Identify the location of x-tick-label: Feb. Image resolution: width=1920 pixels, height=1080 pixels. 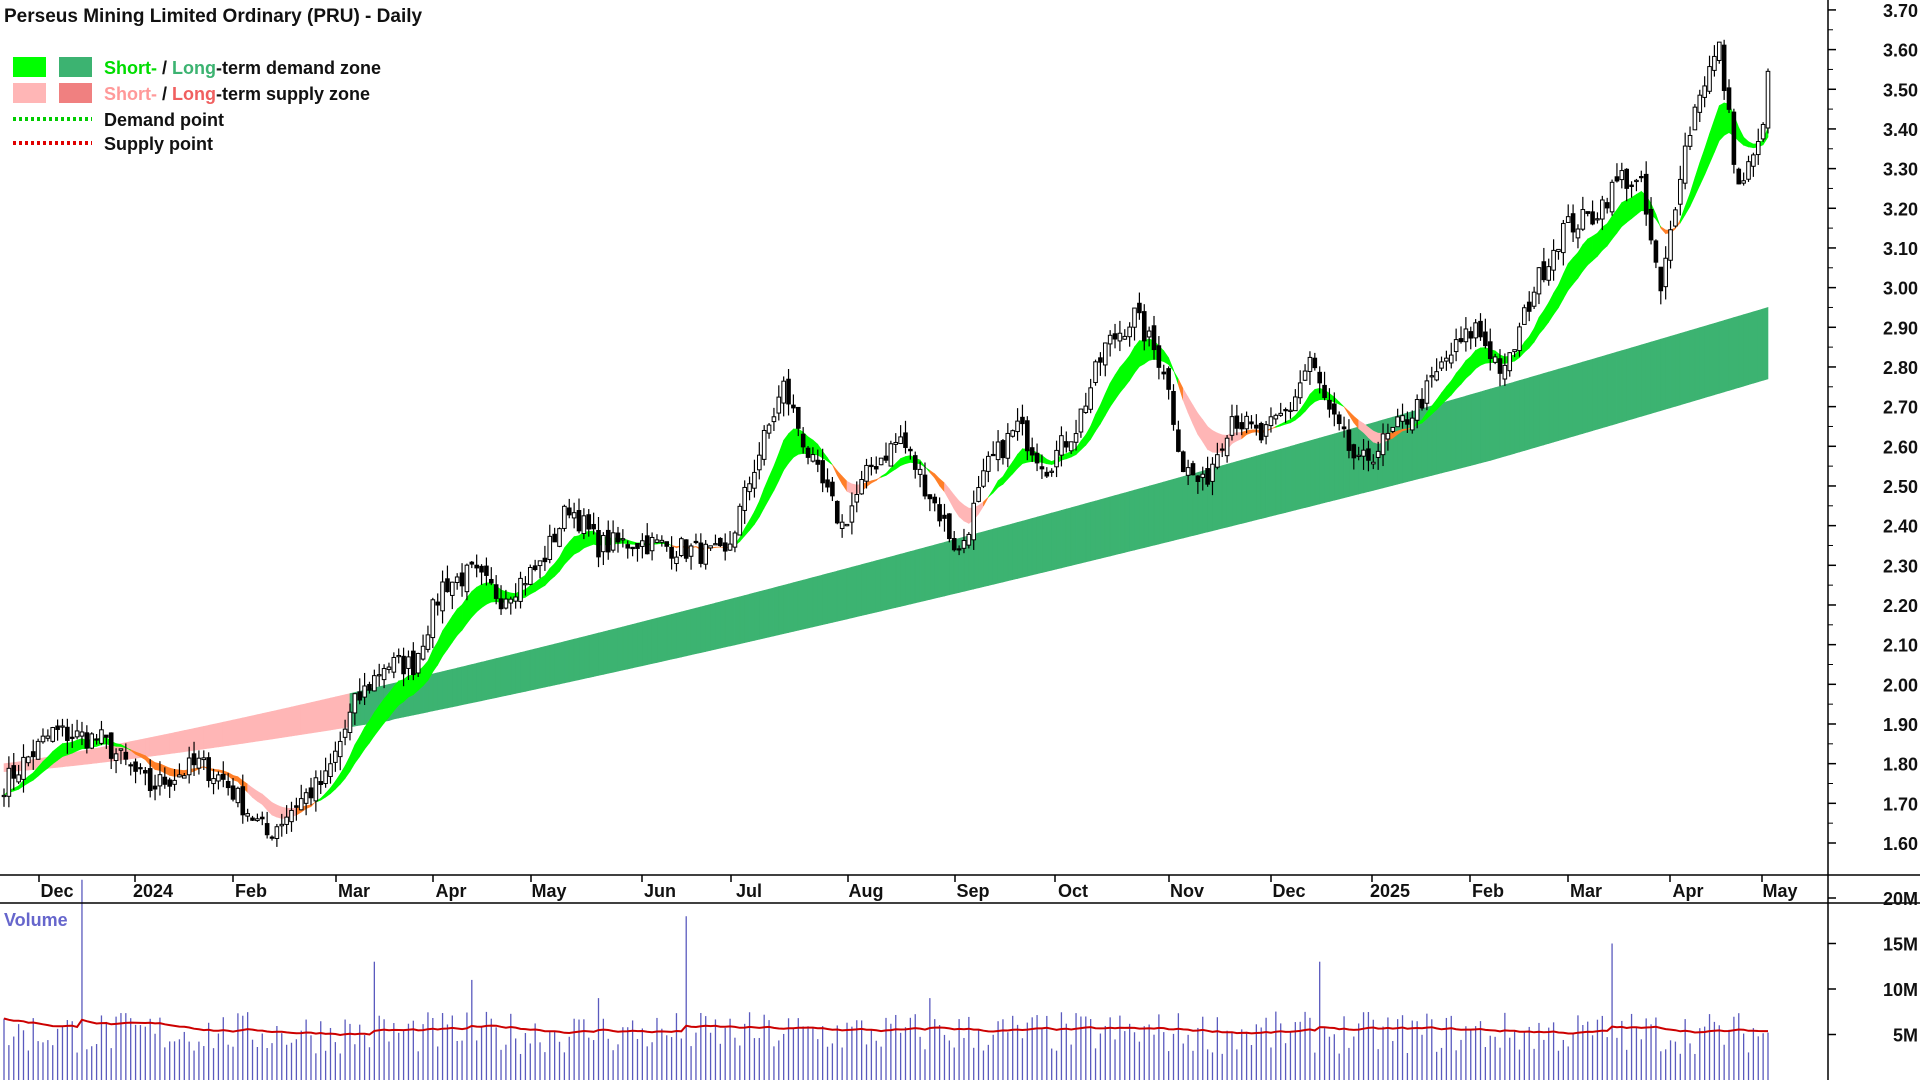
(1488, 891).